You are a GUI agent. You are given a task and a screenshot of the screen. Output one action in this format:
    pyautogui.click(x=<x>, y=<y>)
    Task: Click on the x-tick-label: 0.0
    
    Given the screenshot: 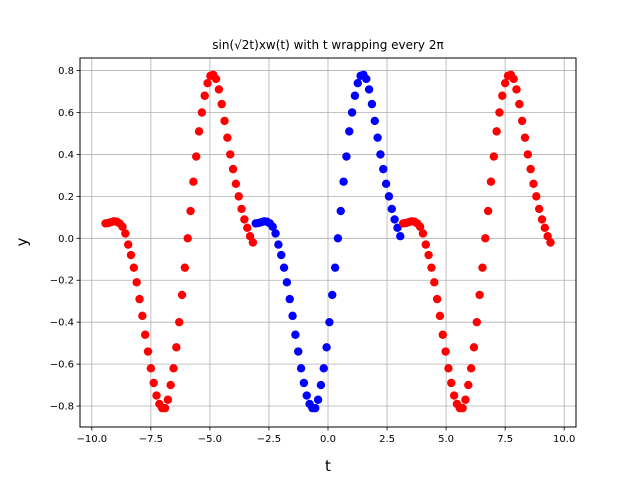 What is the action you would take?
    pyautogui.click(x=328, y=439)
    